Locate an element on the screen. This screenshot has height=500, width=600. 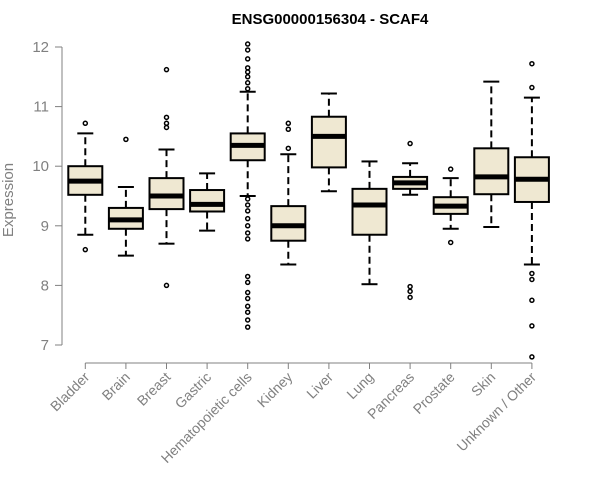
box-lung is located at coordinates (369, 223).